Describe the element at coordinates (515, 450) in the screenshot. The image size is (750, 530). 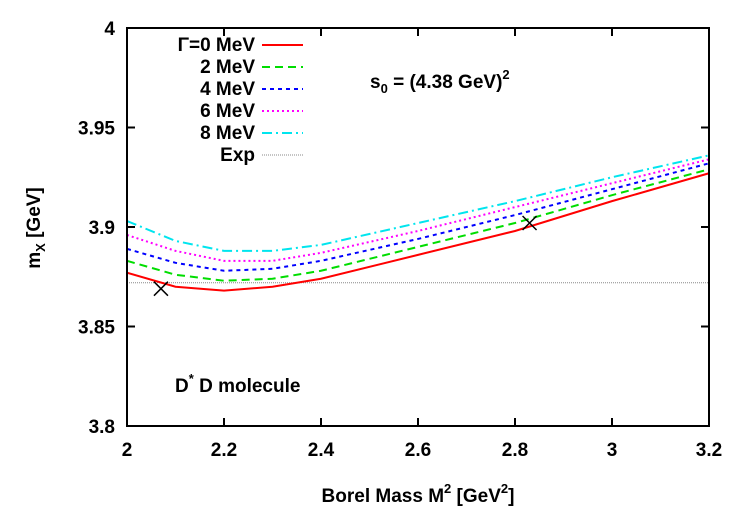
I see `x-tick-label-4: 2.8` at that location.